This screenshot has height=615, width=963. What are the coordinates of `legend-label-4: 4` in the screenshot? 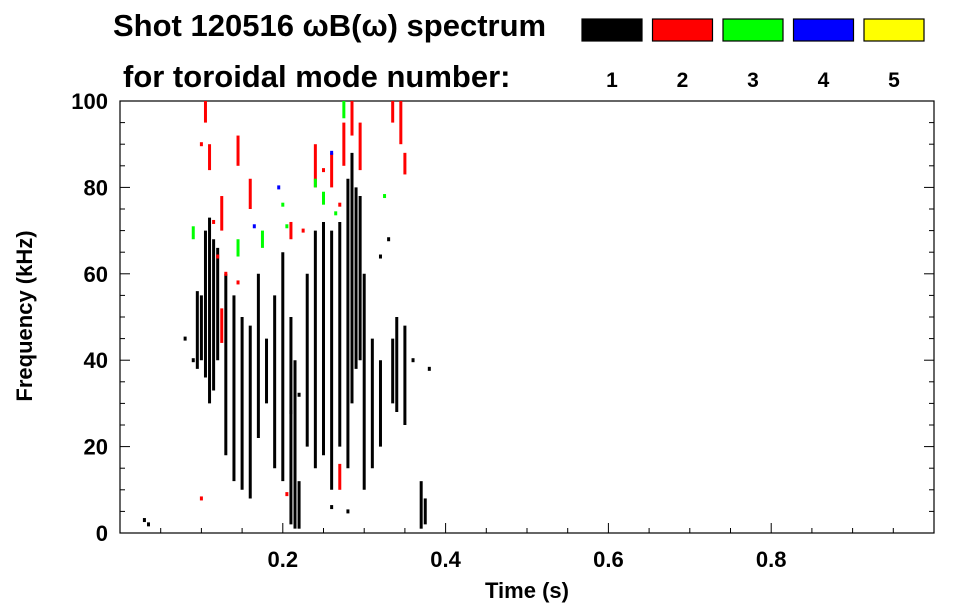 It's located at (824, 80).